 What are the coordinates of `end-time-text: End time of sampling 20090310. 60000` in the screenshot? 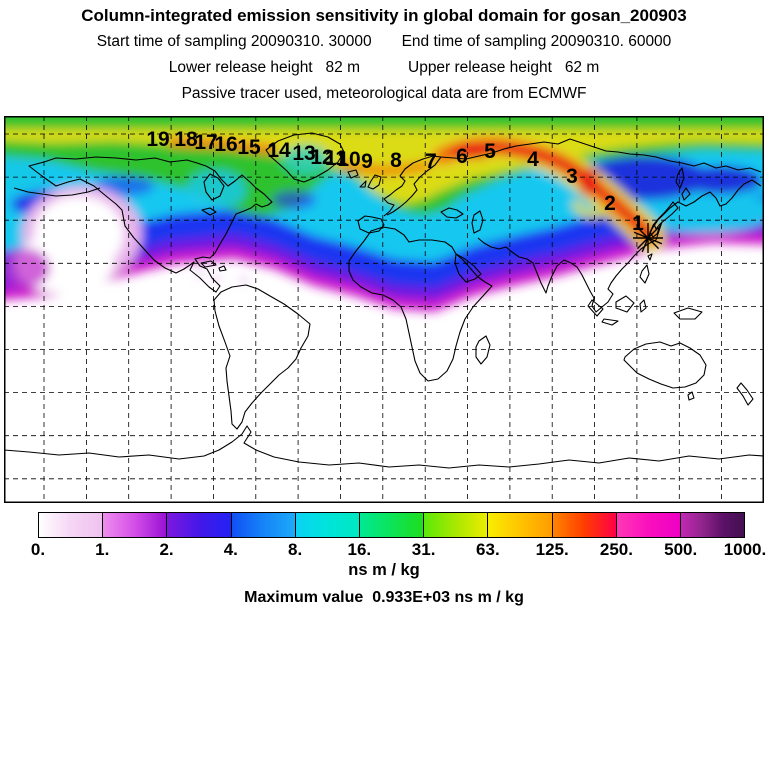 It's located at (536, 41).